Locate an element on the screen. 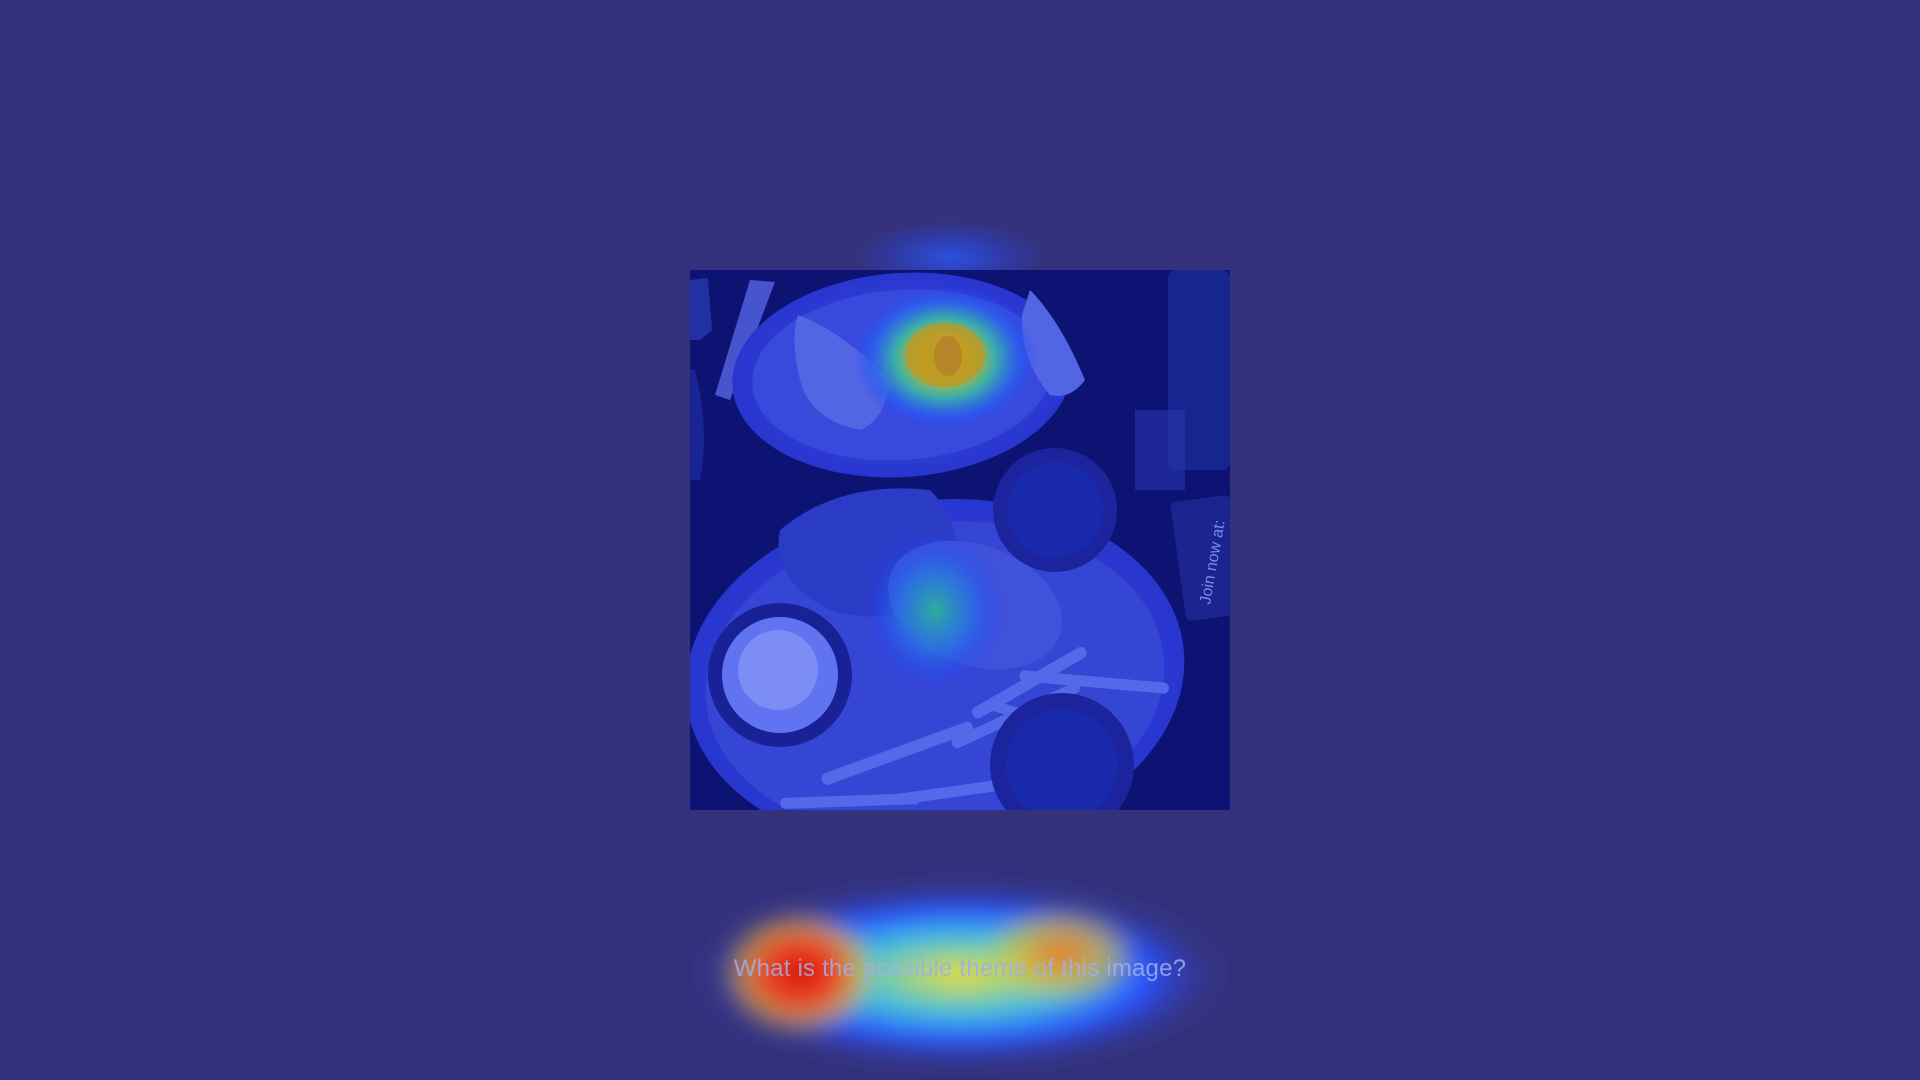 The width and height of the screenshot is (1920, 1080). glass is located at coordinates (1182, 380).